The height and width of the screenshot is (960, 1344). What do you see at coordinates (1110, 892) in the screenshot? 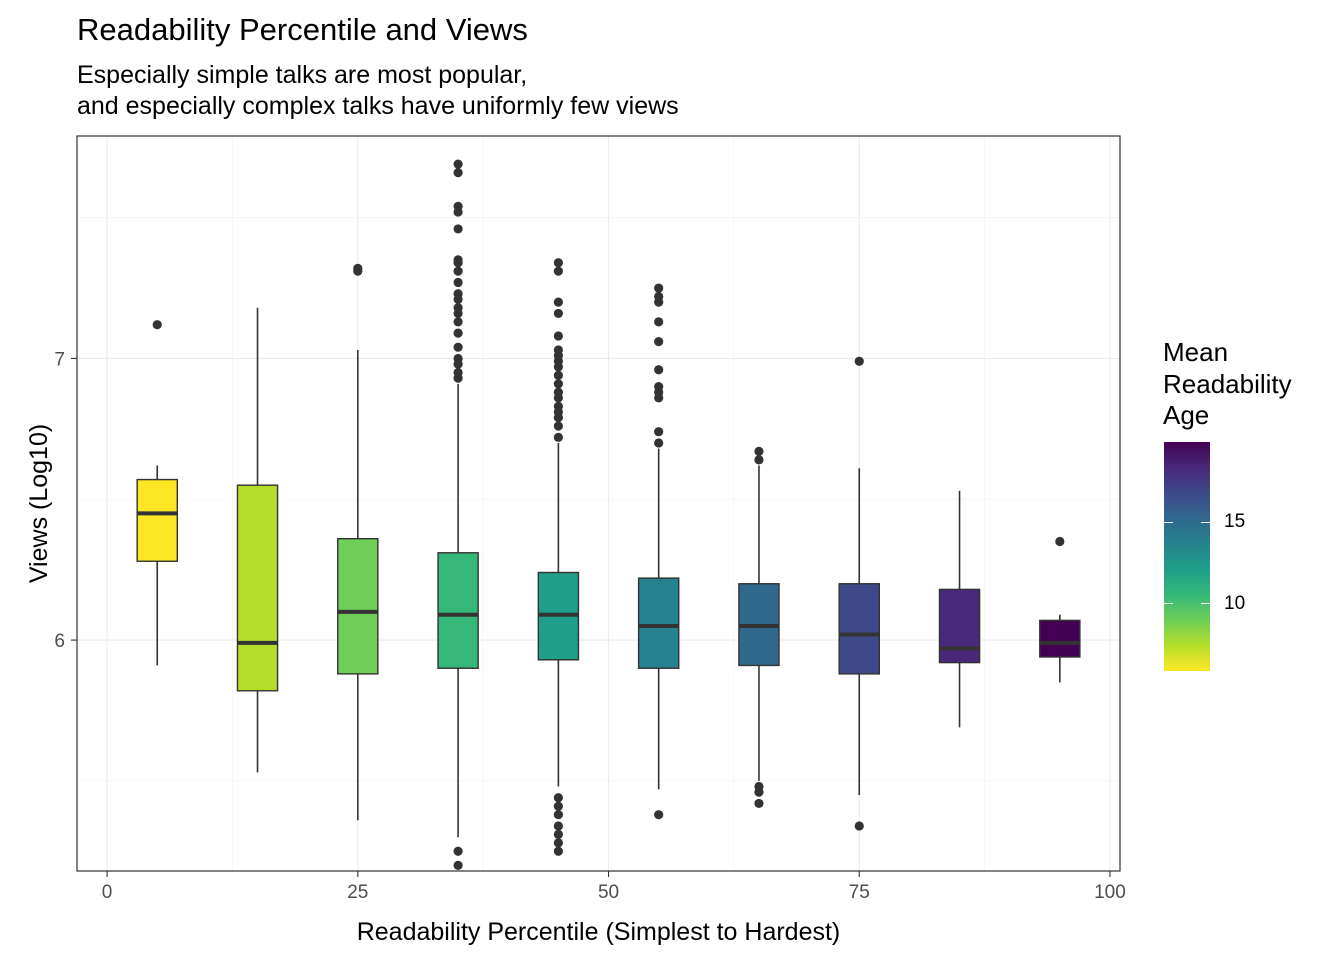
I see `x-tick-label: 100` at bounding box center [1110, 892].